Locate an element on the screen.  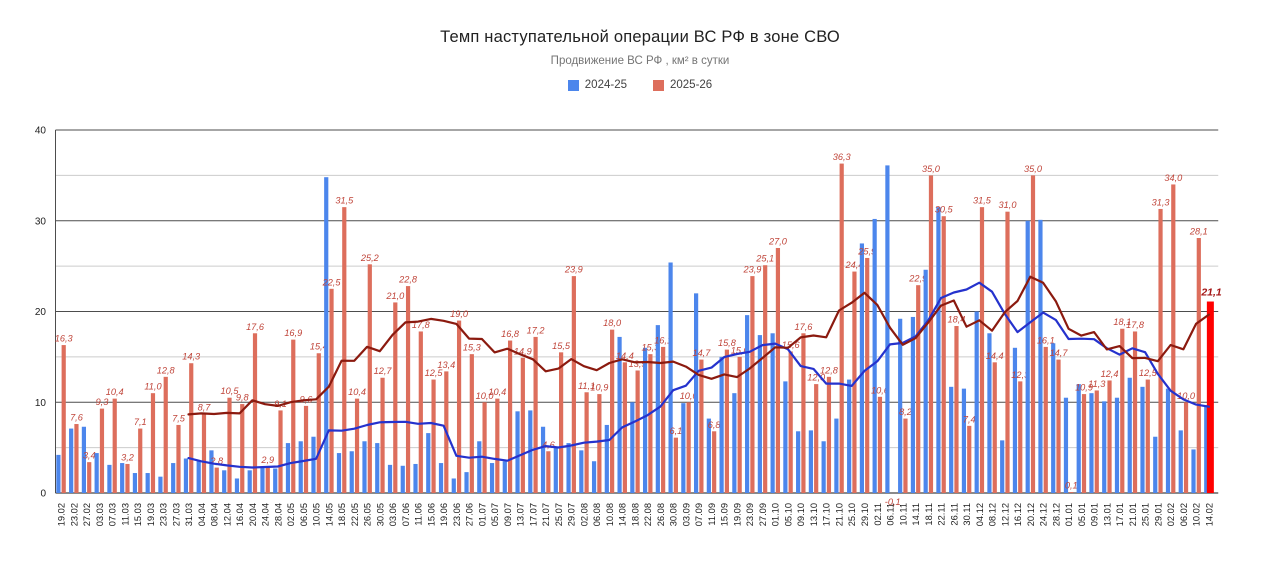
bar-value-label: 14,4 is located at coordinates (625, 356).